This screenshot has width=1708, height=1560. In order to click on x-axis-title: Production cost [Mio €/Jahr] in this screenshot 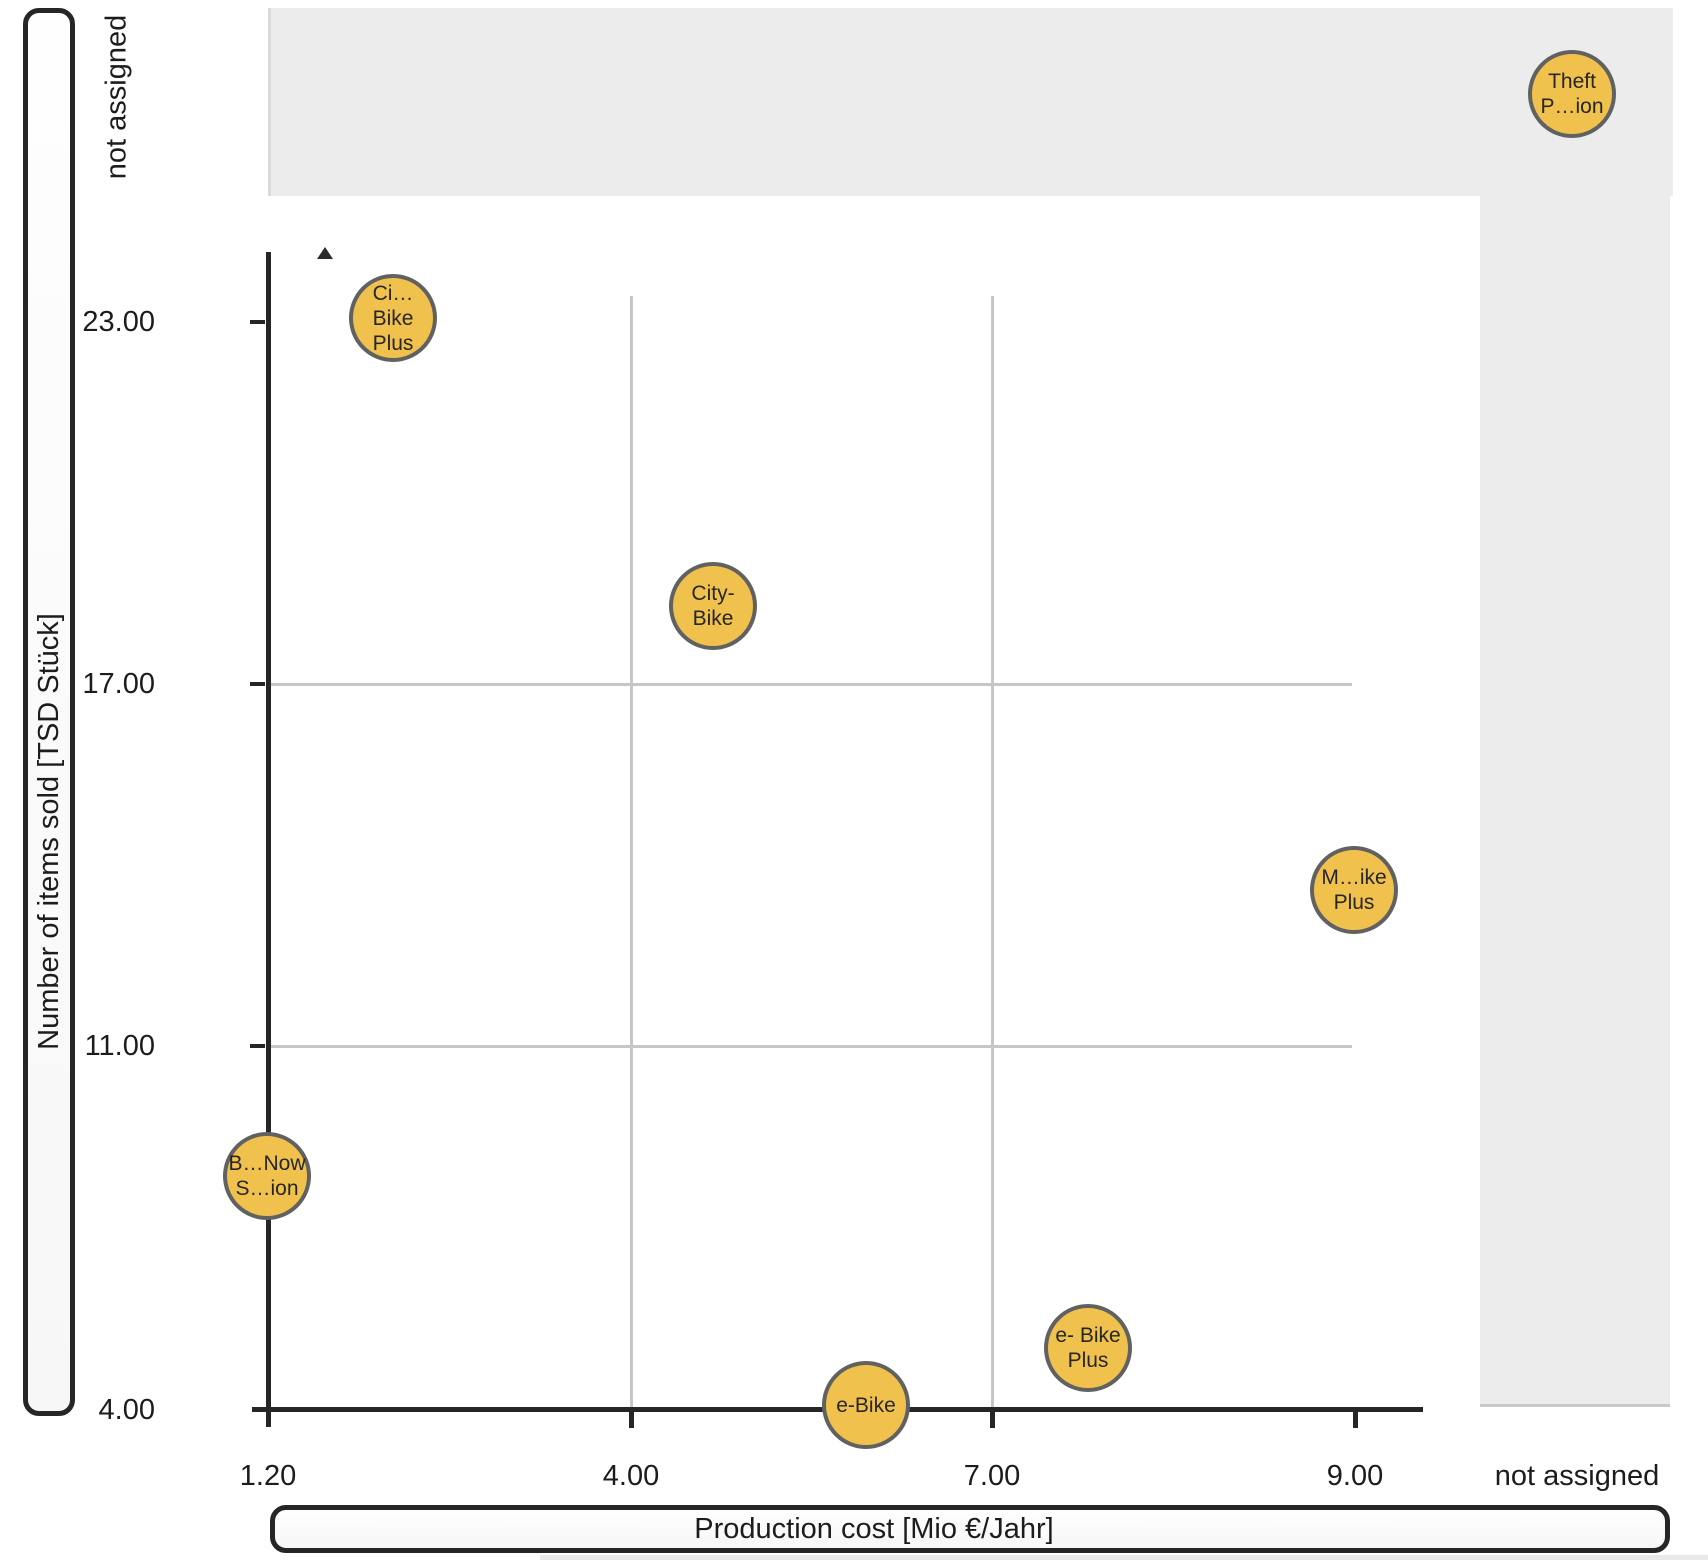, I will do `click(874, 1528)`.